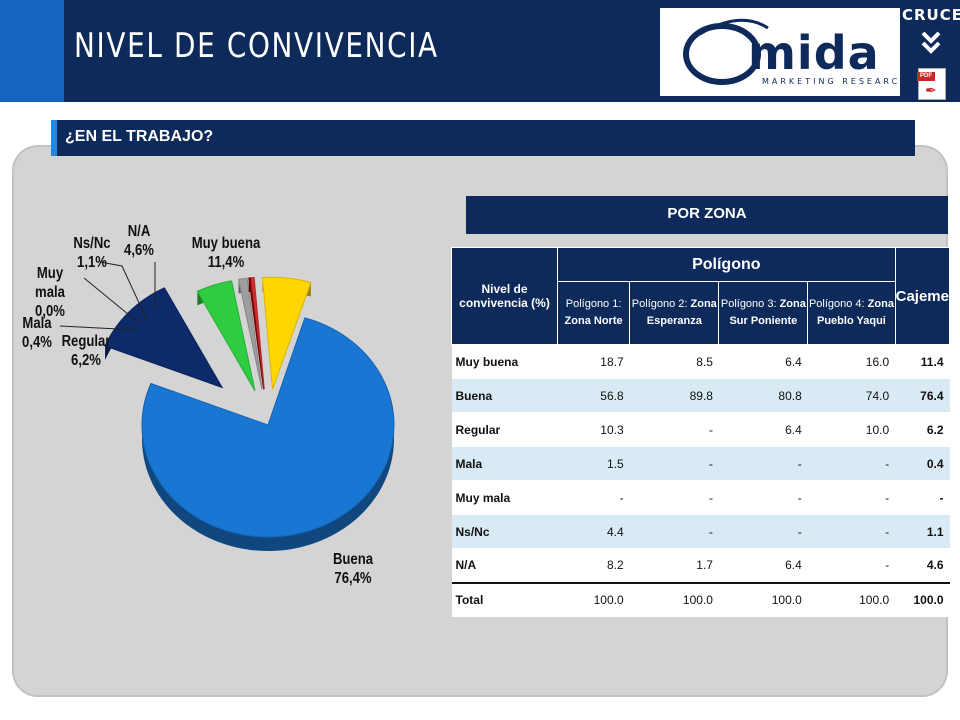 The height and width of the screenshot is (720, 960). Describe the element at coordinates (353, 559) in the screenshot. I see `pie-label-buena-name: Buena` at that location.